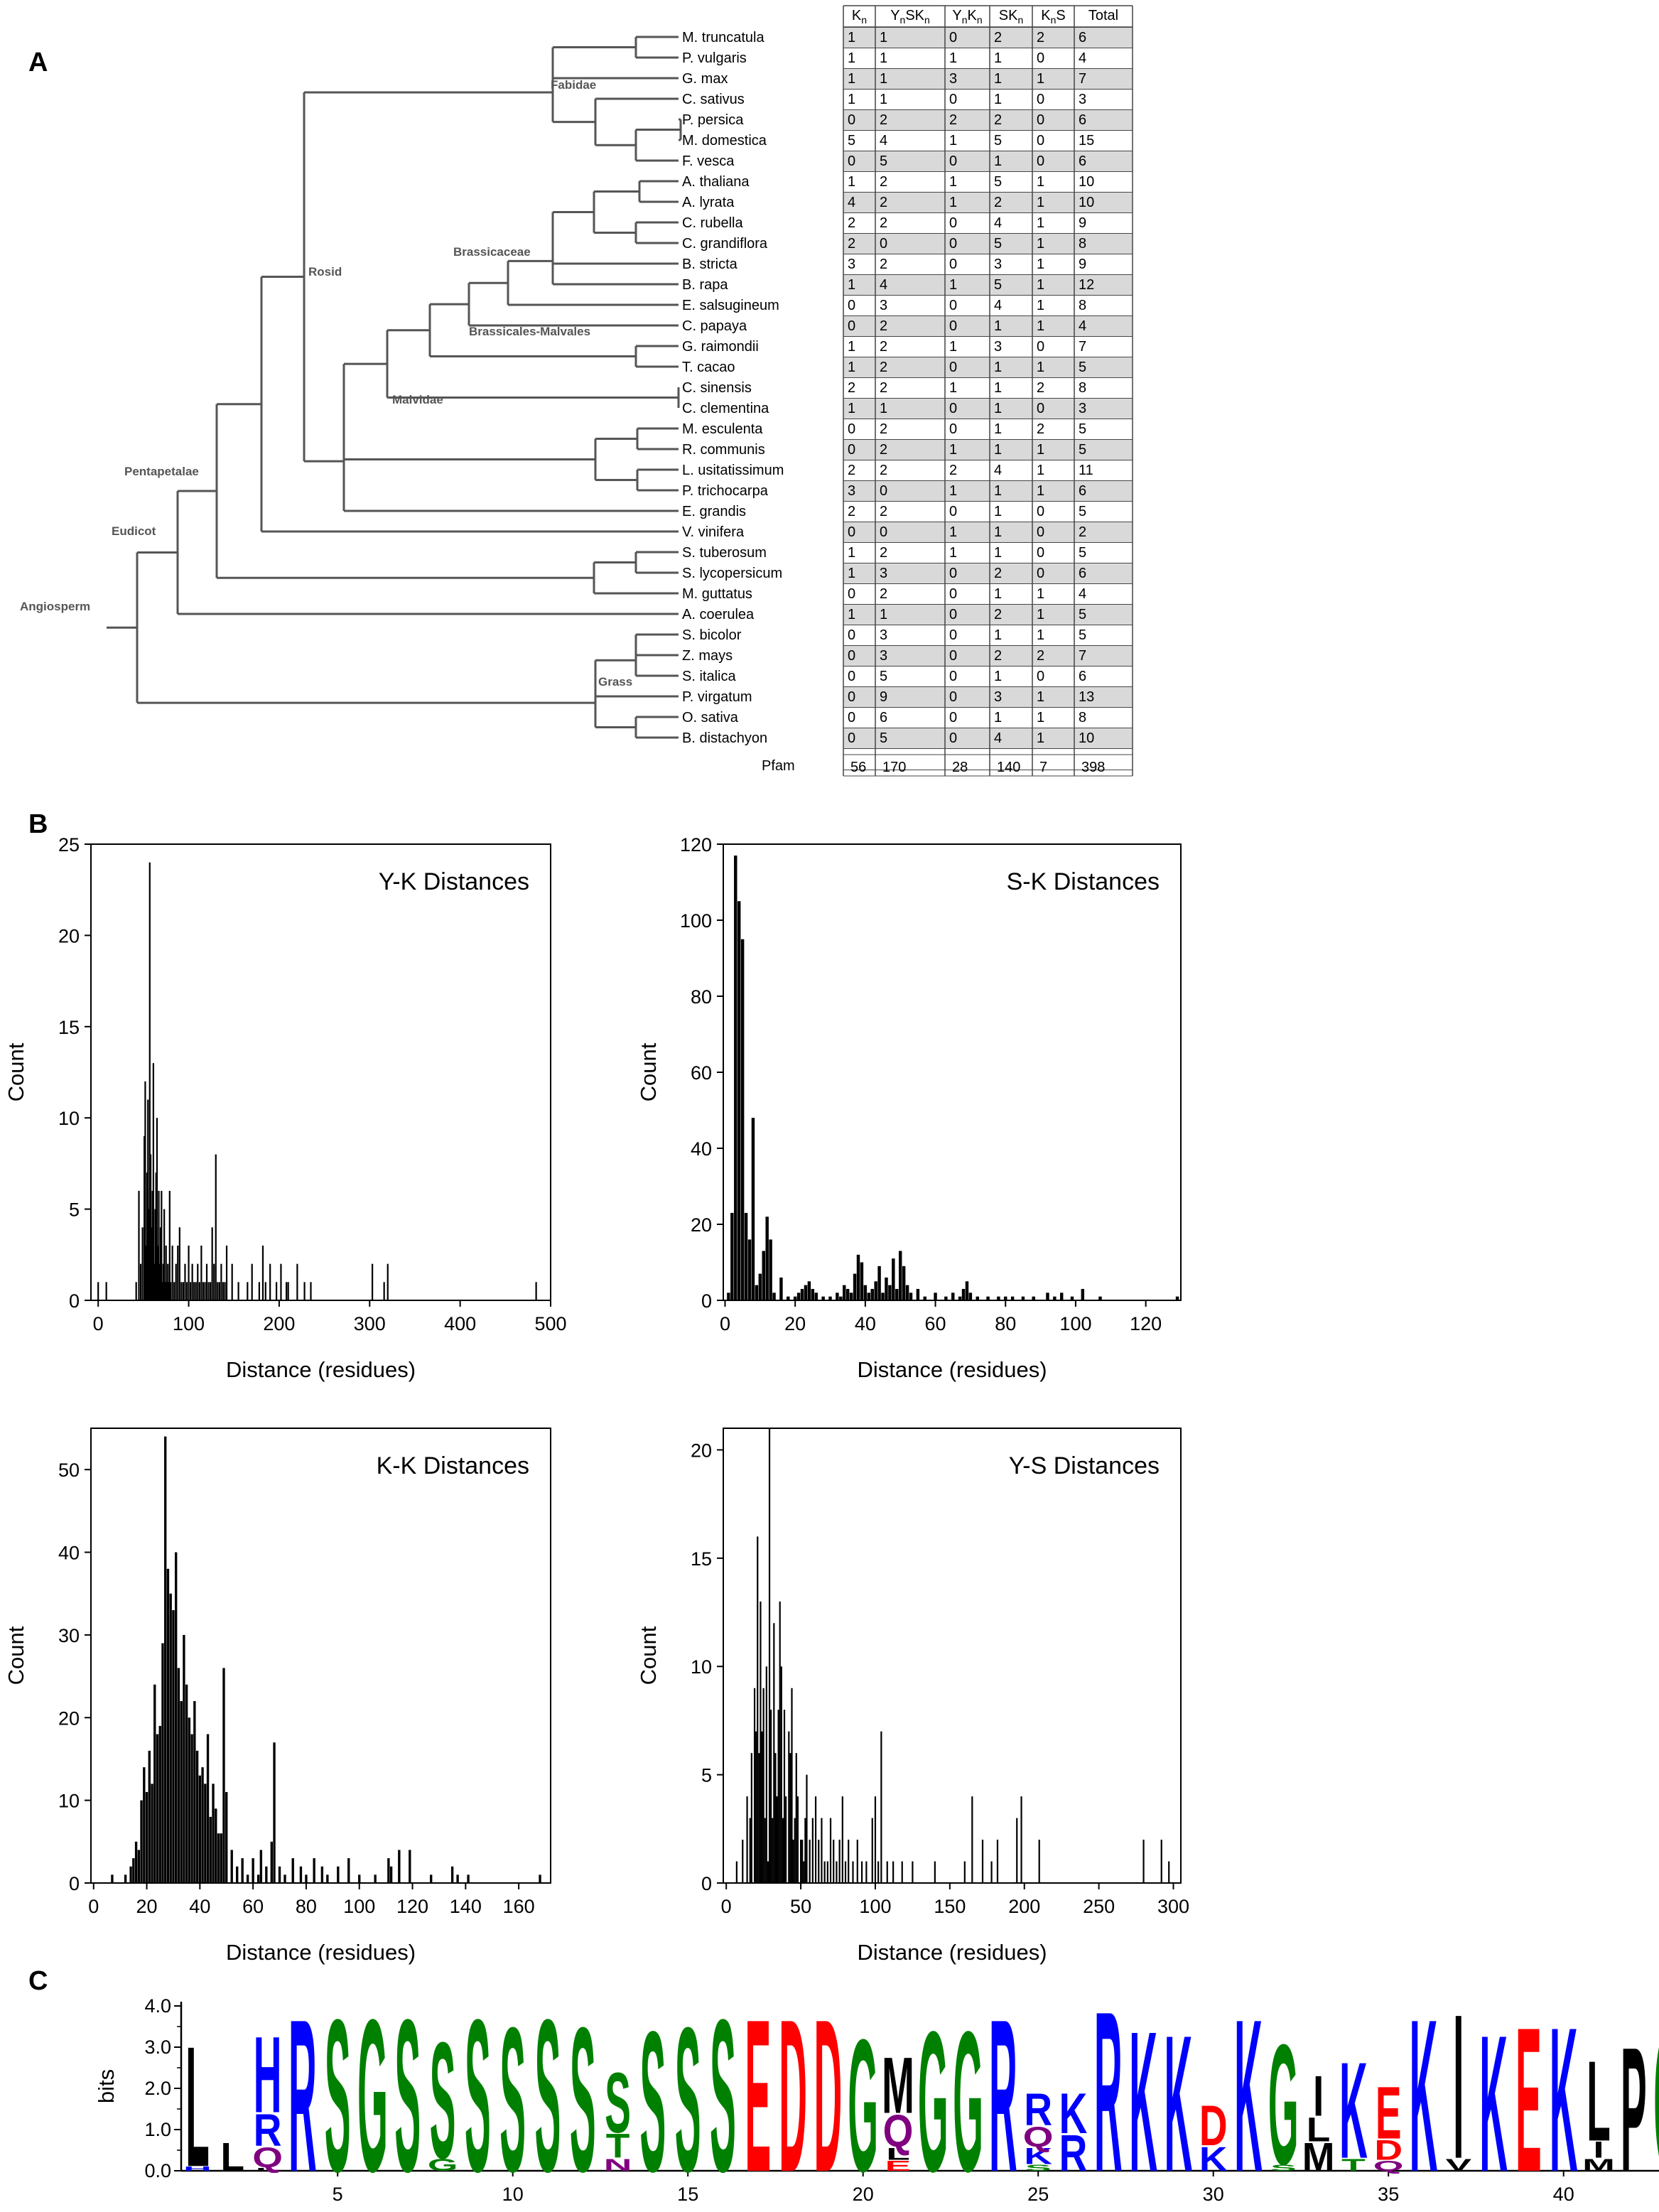 This screenshot has height=2212, width=1659. What do you see at coordinates (158, 2006) in the screenshot?
I see `logo-y-tick-label: 4.0` at bounding box center [158, 2006].